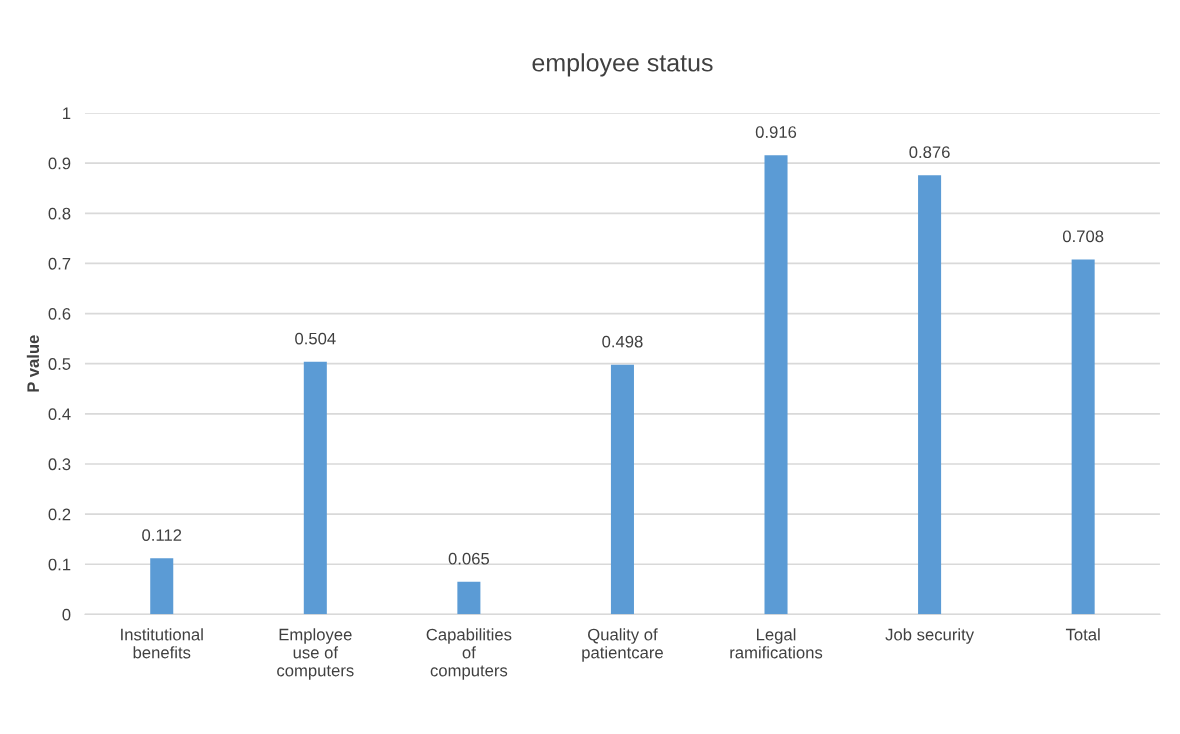  I want to click on y-tick-label: 0.7, so click(59, 263).